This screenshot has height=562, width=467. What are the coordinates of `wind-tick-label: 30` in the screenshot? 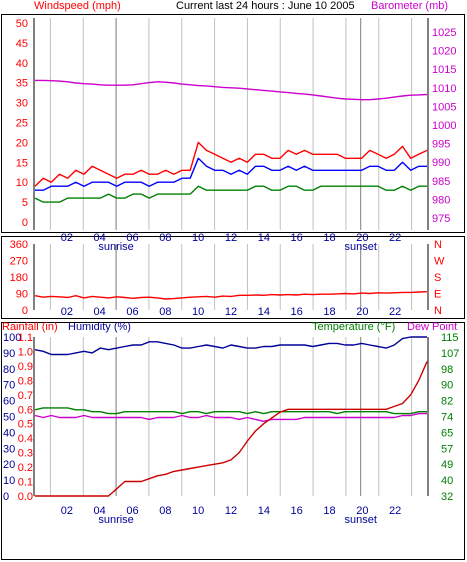 It's located at (22, 104).